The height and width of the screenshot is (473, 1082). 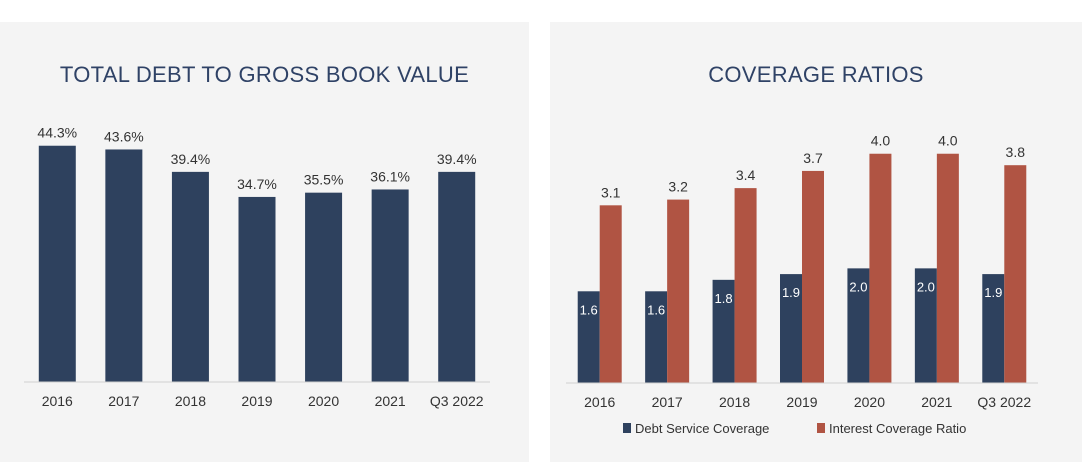 What do you see at coordinates (611, 192) in the screenshot?
I see `icr-value-label: 3.1` at bounding box center [611, 192].